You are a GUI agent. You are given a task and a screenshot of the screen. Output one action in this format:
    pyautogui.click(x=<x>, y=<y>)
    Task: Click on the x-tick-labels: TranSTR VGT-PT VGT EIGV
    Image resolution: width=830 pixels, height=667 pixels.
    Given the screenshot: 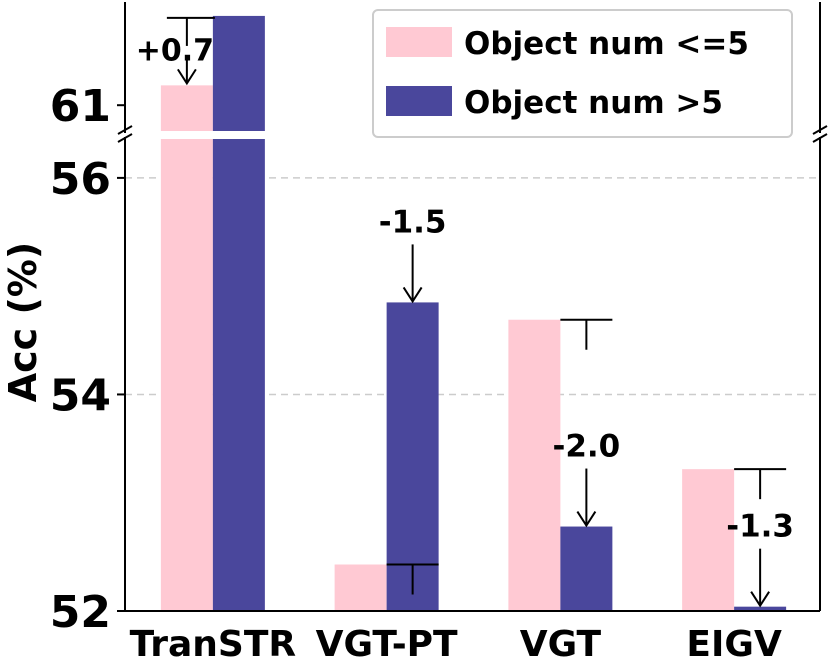 What is the action you would take?
    pyautogui.click(x=456, y=644)
    